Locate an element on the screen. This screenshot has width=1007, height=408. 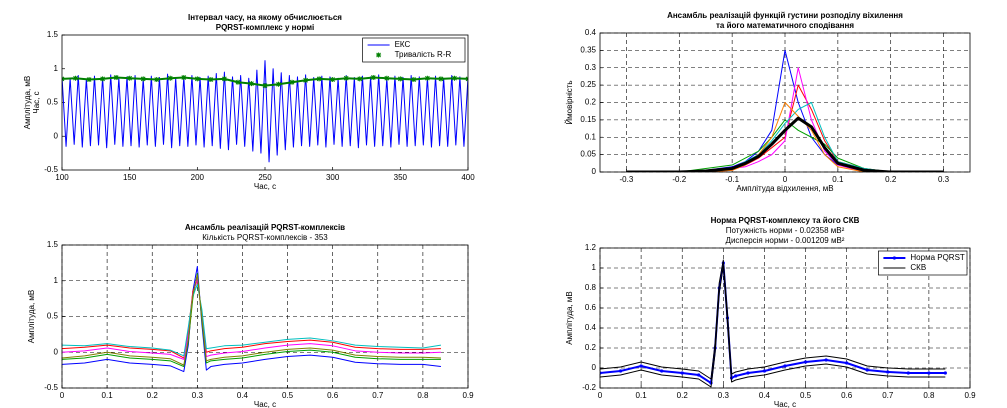
x-tick-label: 0.9 is located at coordinates (970, 395).